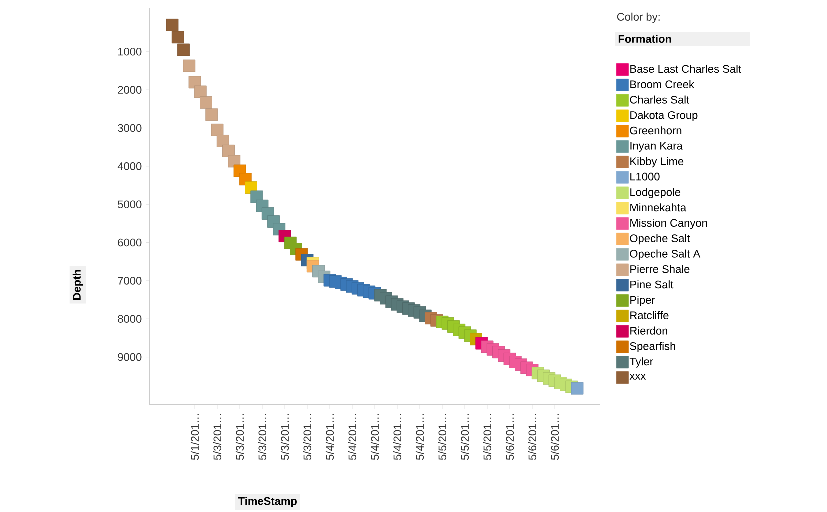 This screenshot has height=512, width=827. I want to click on legend-label: Opeche Salt, so click(660, 239).